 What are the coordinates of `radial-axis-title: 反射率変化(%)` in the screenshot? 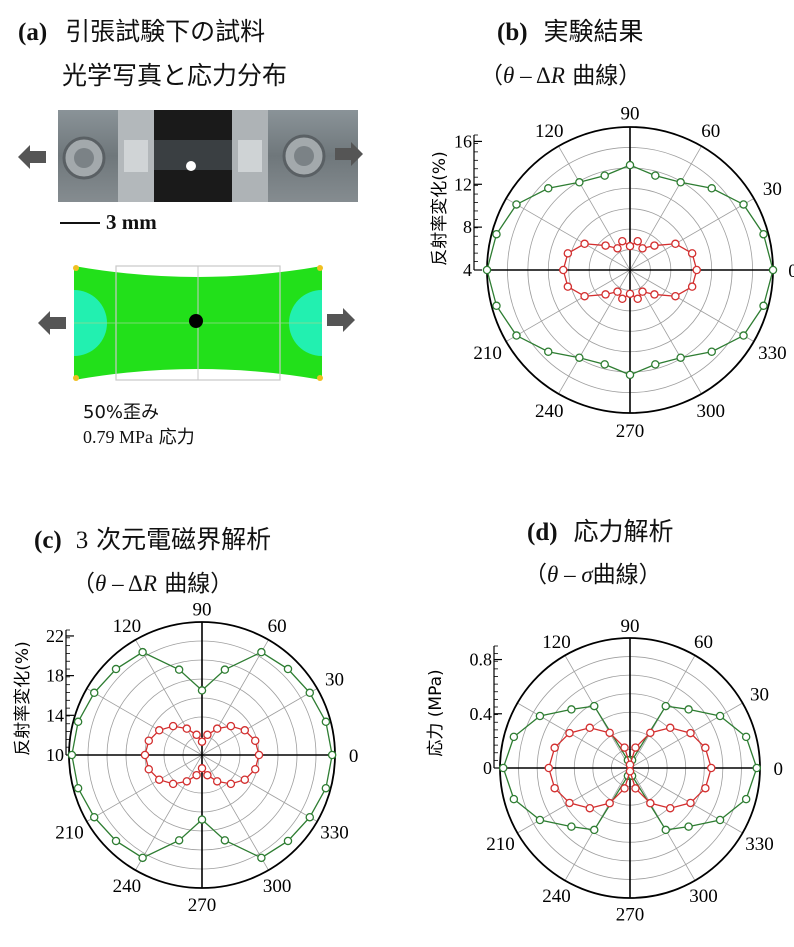 It's located at (440, 208).